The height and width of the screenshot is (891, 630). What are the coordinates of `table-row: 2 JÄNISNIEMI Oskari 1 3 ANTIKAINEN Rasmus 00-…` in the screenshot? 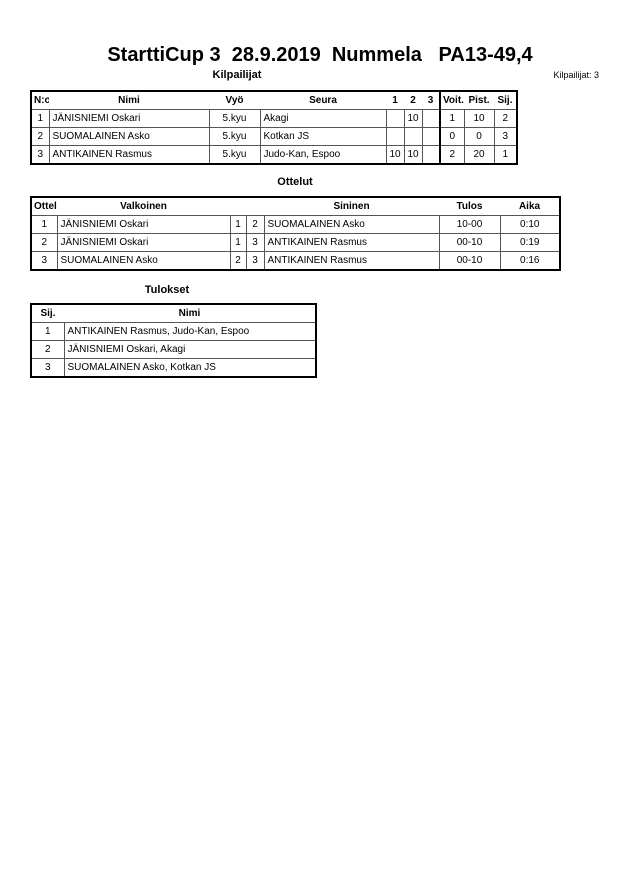 It's located at (295, 242).